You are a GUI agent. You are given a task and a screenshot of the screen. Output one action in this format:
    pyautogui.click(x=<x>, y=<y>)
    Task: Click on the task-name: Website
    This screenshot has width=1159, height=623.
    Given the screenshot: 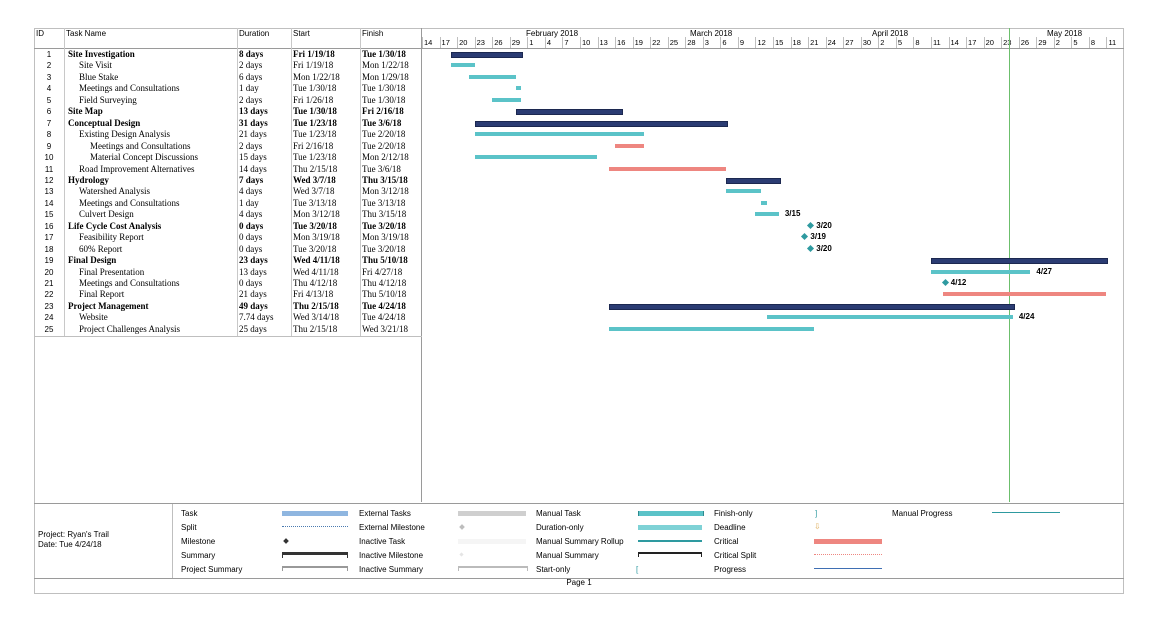 What is the action you would take?
    pyautogui.click(x=93, y=317)
    